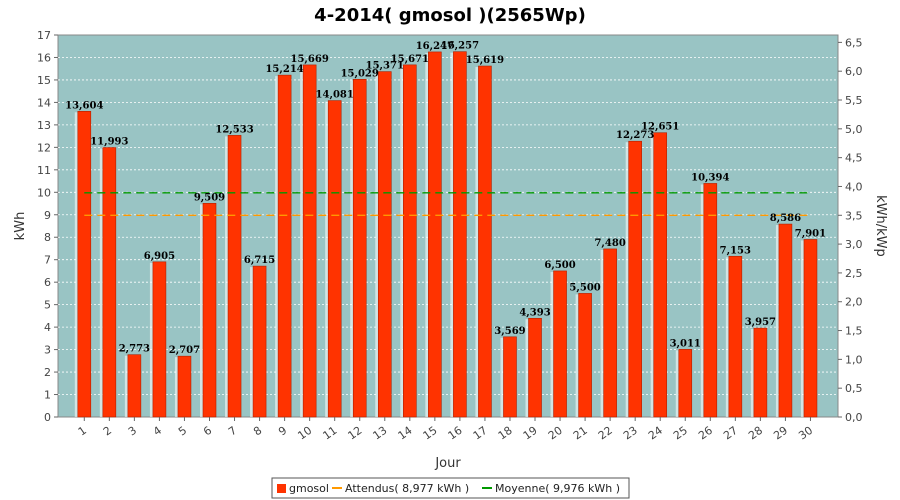  Describe the element at coordinates (284, 69) in the screenshot. I see `data-label: 15,214` at that location.